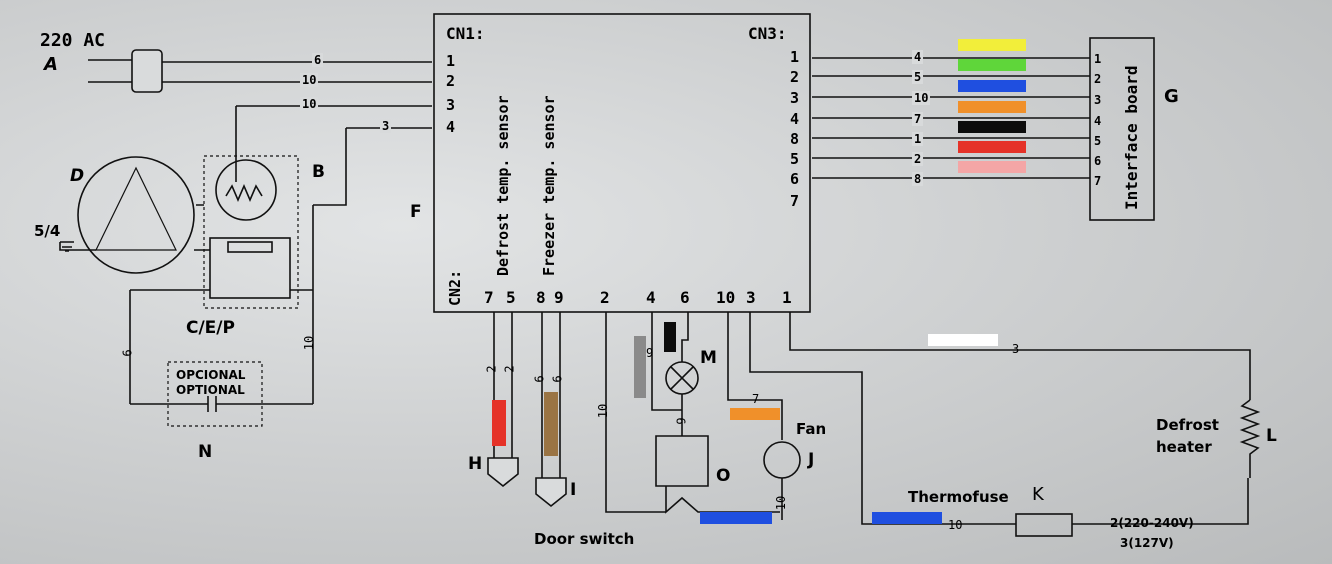  Describe the element at coordinates (451, 127) in the screenshot. I see `cn1-pin: 4` at that location.